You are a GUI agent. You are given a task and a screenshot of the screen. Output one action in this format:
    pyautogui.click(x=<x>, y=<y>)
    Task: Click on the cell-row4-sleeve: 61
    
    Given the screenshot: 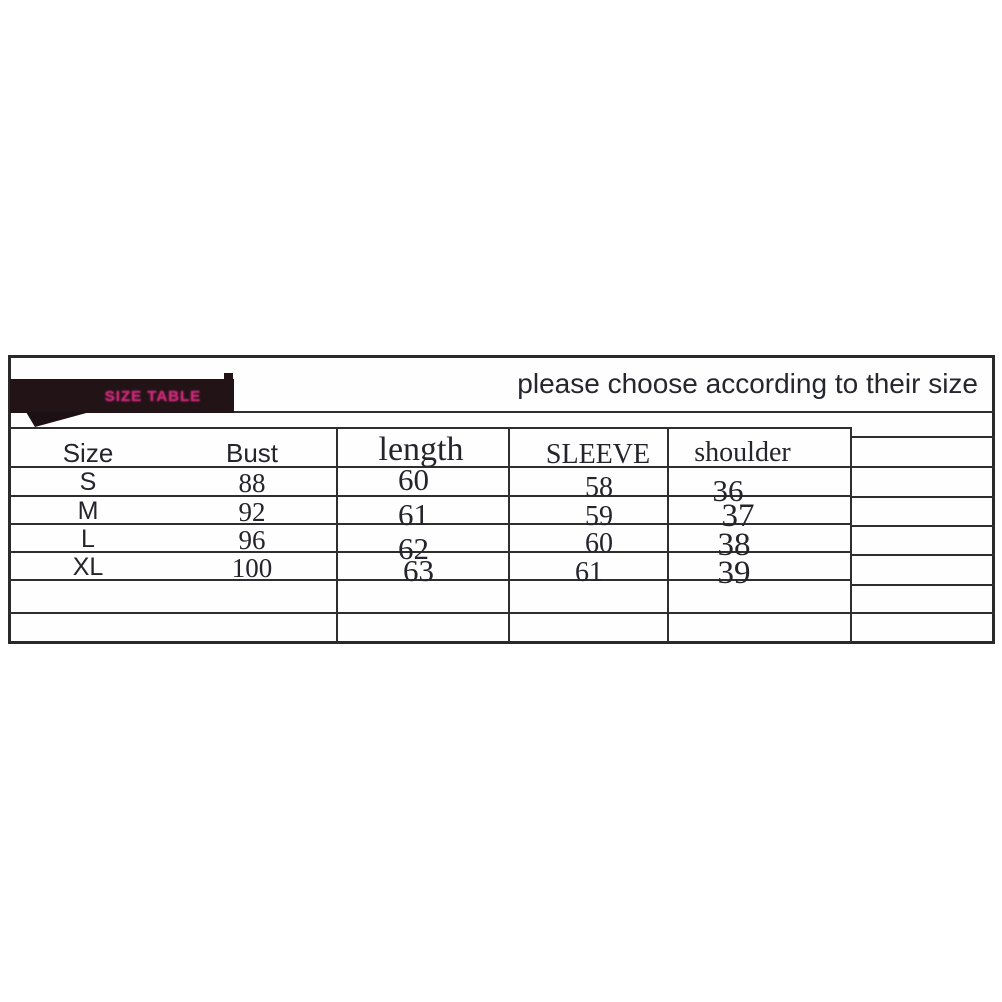 What is the action you would take?
    pyautogui.click(x=589, y=572)
    